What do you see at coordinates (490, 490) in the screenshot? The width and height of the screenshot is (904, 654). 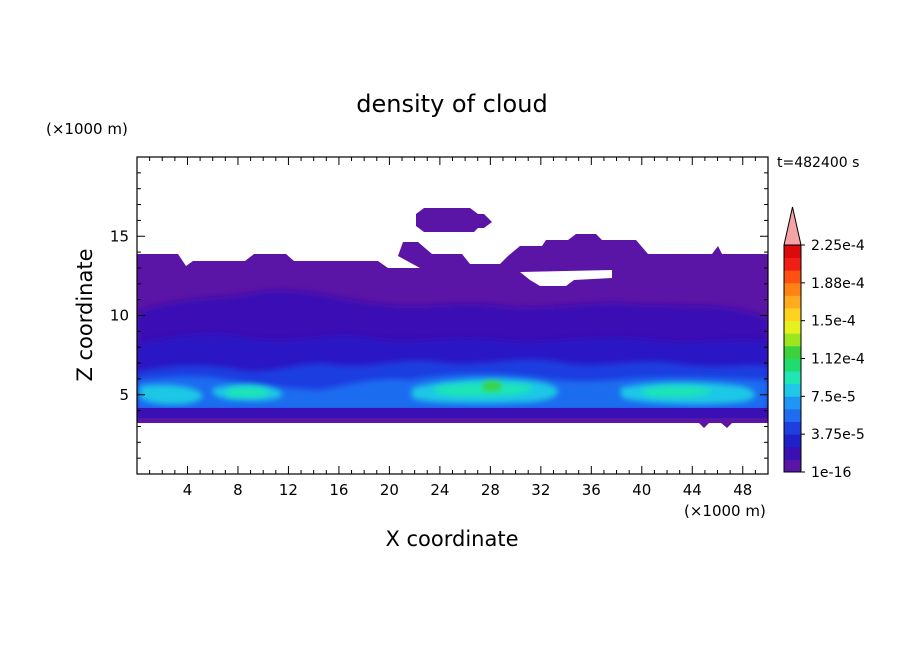 I see `x-tick-label: 28` at bounding box center [490, 490].